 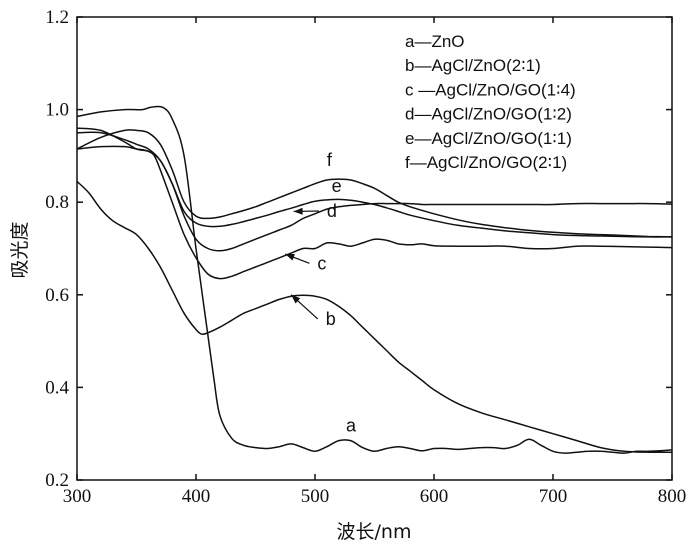 What do you see at coordinates (57, 480) in the screenshot?
I see `y-tick-label: 0.2` at bounding box center [57, 480].